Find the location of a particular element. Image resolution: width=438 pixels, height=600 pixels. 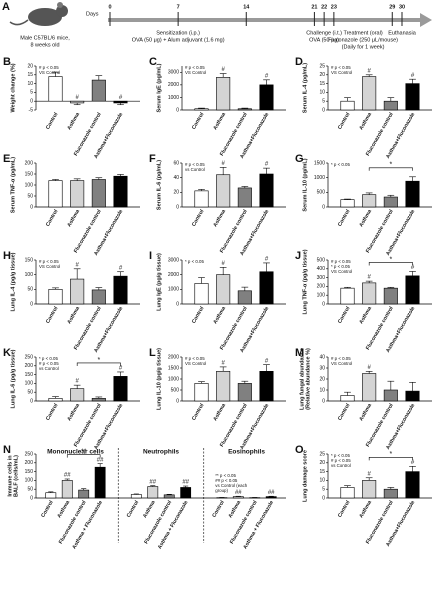

panel-label: A is located at coordinates (6, 7).